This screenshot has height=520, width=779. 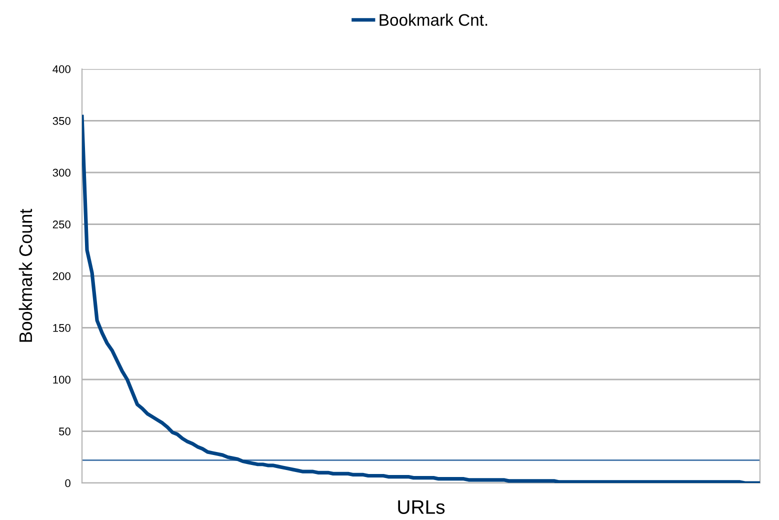 What do you see at coordinates (61, 328) in the screenshot?
I see `y-tick-label: 150` at bounding box center [61, 328].